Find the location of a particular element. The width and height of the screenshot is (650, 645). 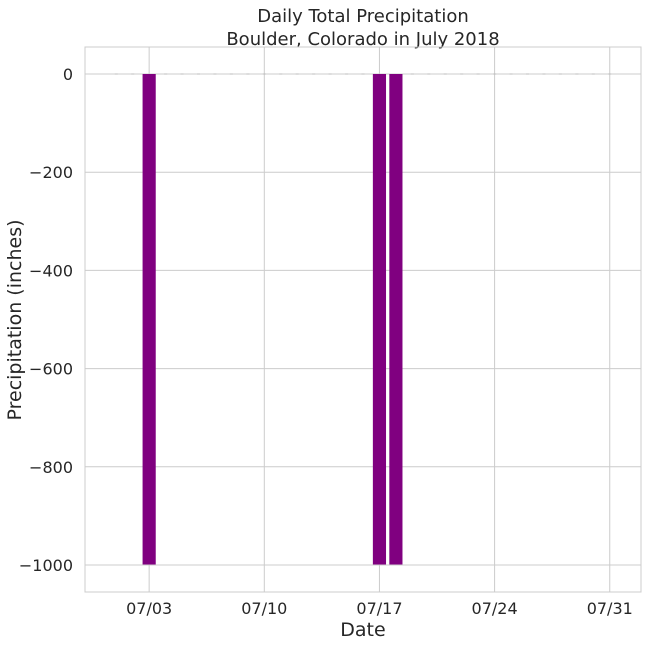

y-tick-label: 0 is located at coordinates (68, 74).